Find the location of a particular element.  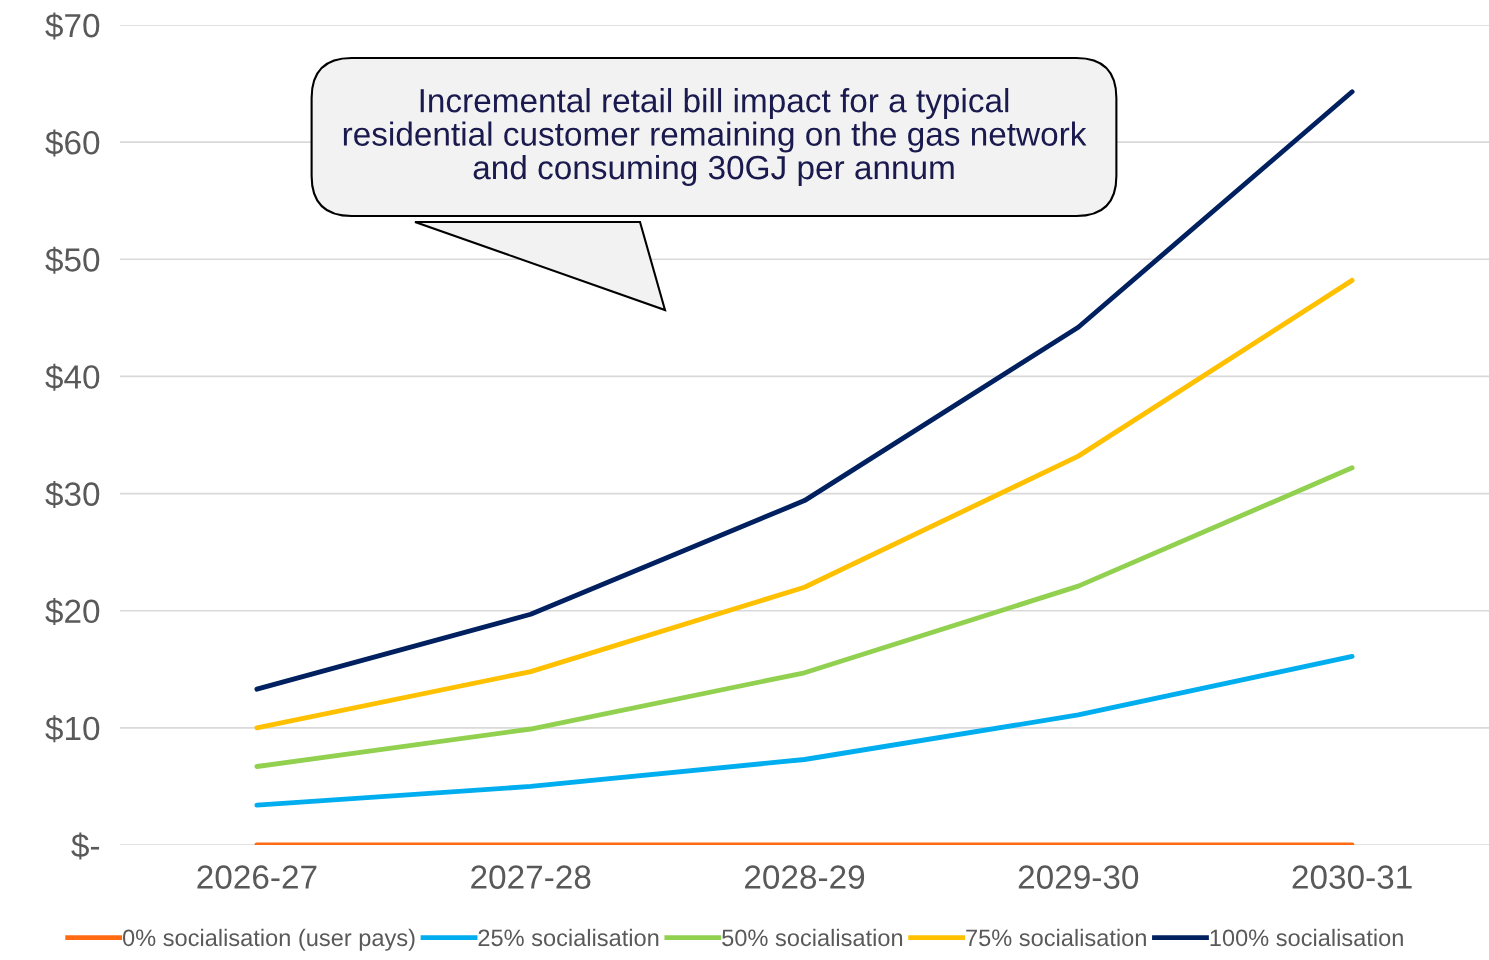

x-tick-label: 2028-29 is located at coordinates (805, 877).